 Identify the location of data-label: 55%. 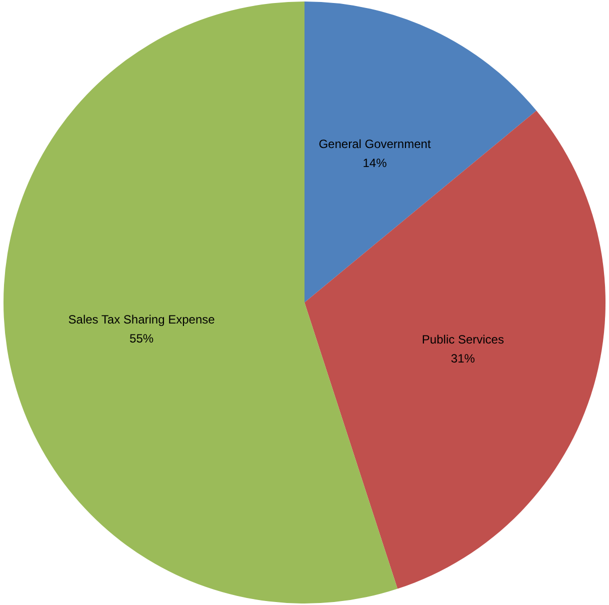
(142, 338).